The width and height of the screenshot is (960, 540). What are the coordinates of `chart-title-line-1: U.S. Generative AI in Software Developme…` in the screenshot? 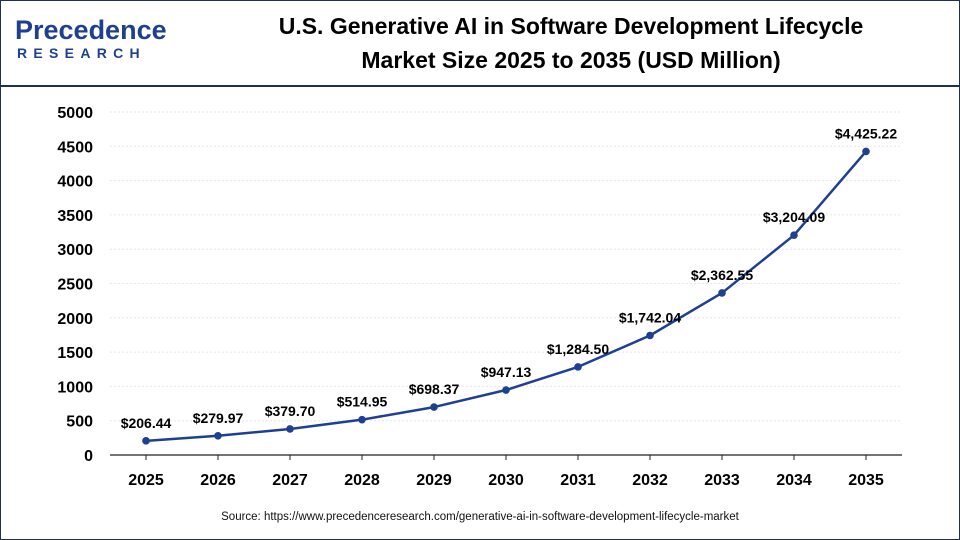 It's located at (571, 26).